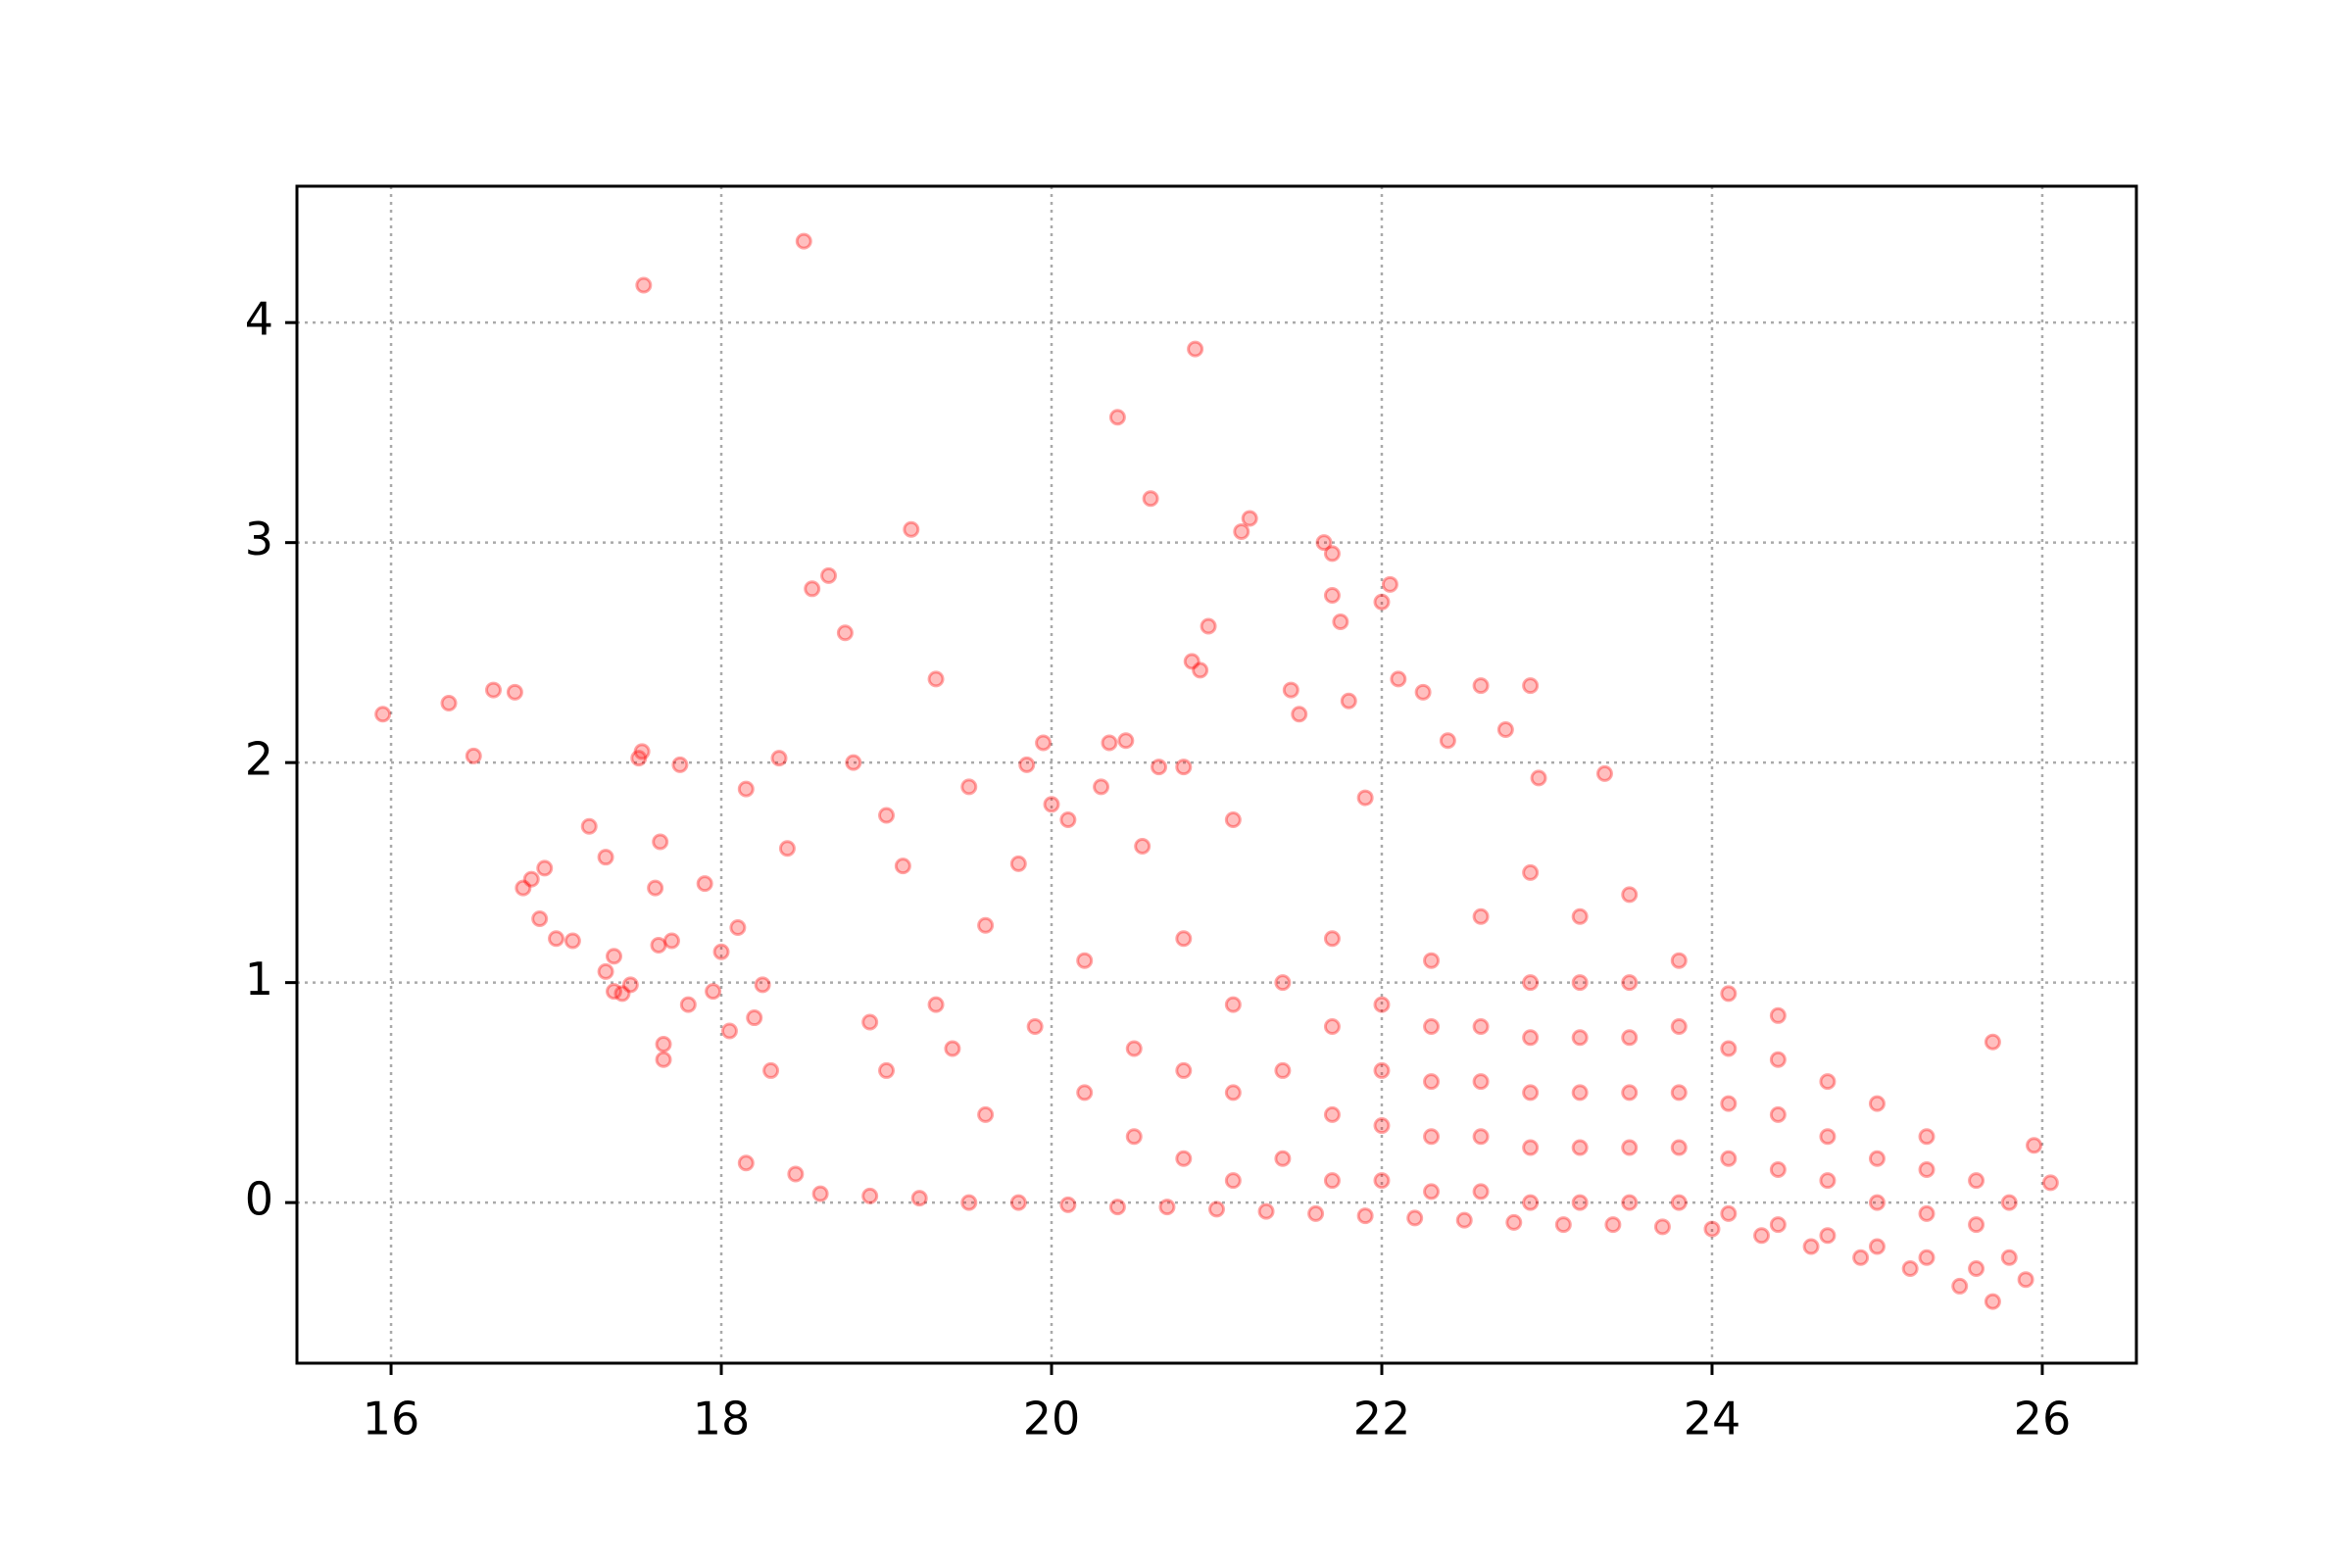  What do you see at coordinates (259, 979) in the screenshot?
I see `y-tick-label: 1` at bounding box center [259, 979].